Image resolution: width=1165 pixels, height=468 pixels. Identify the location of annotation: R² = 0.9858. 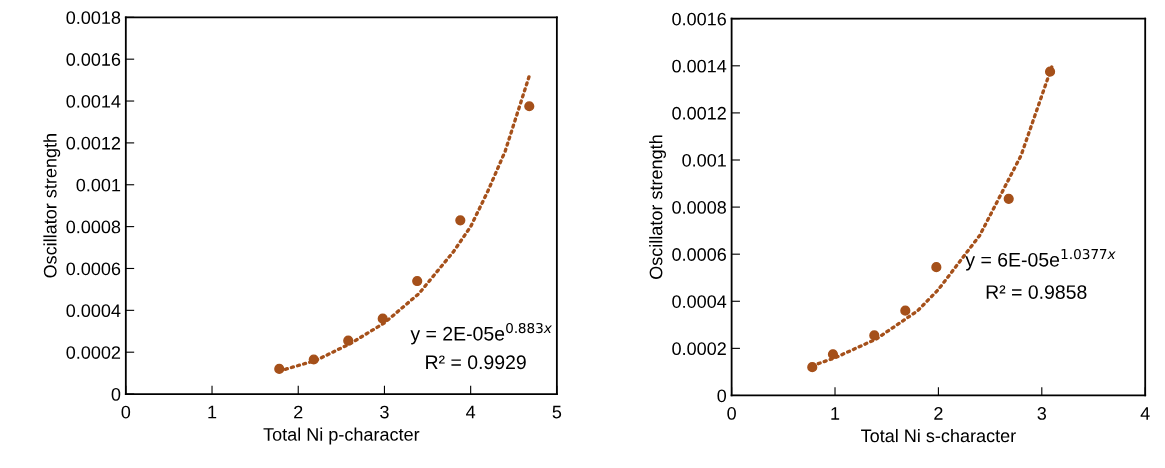
(1036, 292).